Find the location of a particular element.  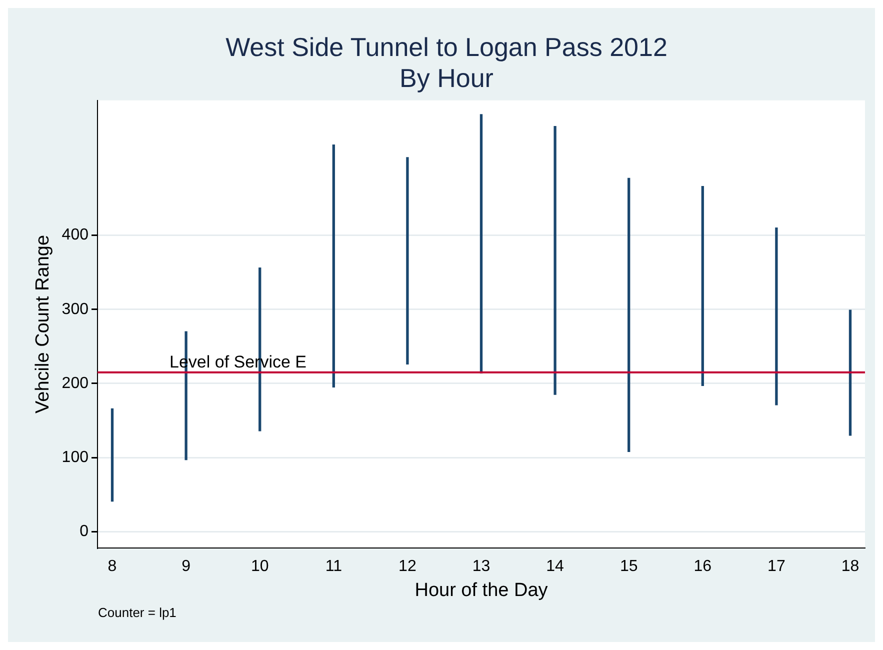

x-tick-label: 12 is located at coordinates (407, 567).